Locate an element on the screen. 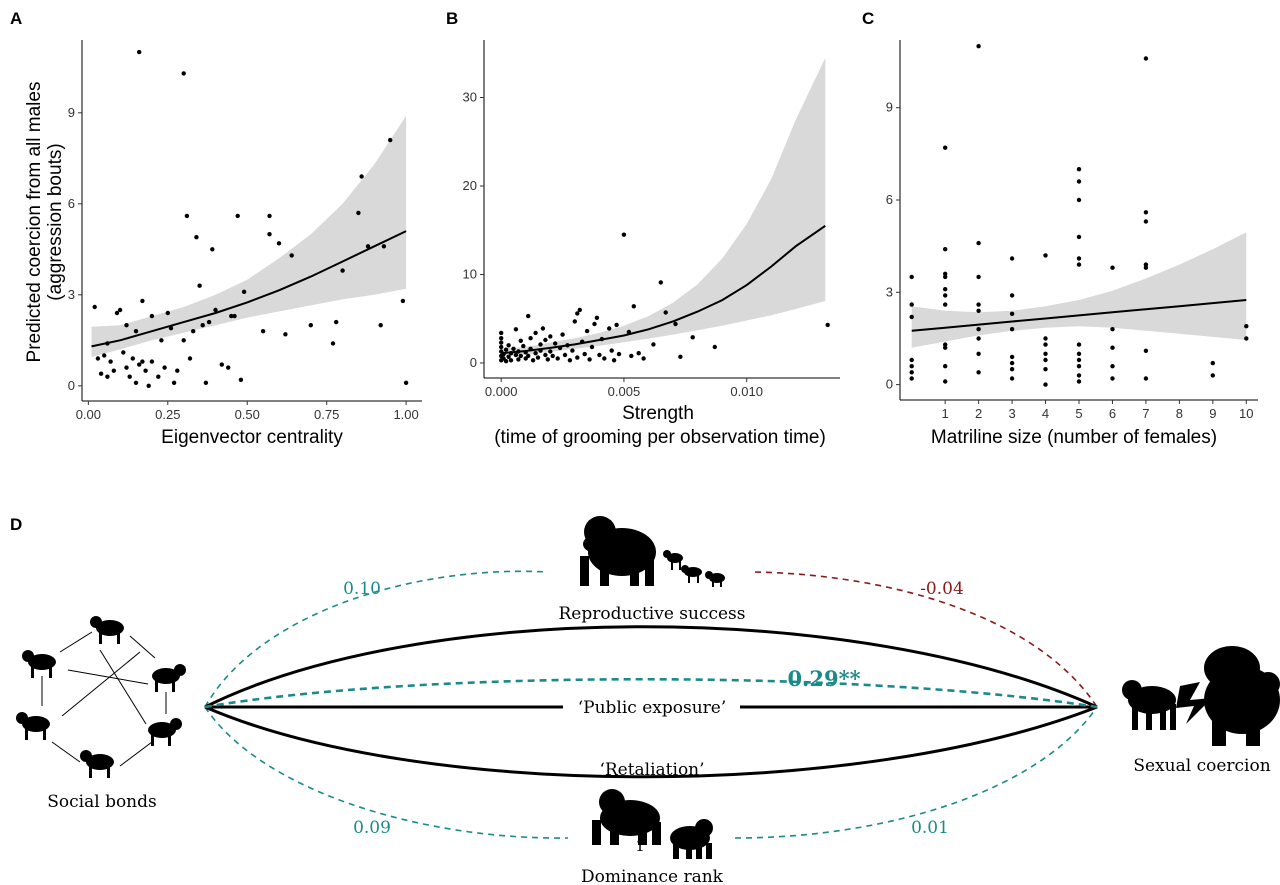  fit-curve-b is located at coordinates (663, 289).